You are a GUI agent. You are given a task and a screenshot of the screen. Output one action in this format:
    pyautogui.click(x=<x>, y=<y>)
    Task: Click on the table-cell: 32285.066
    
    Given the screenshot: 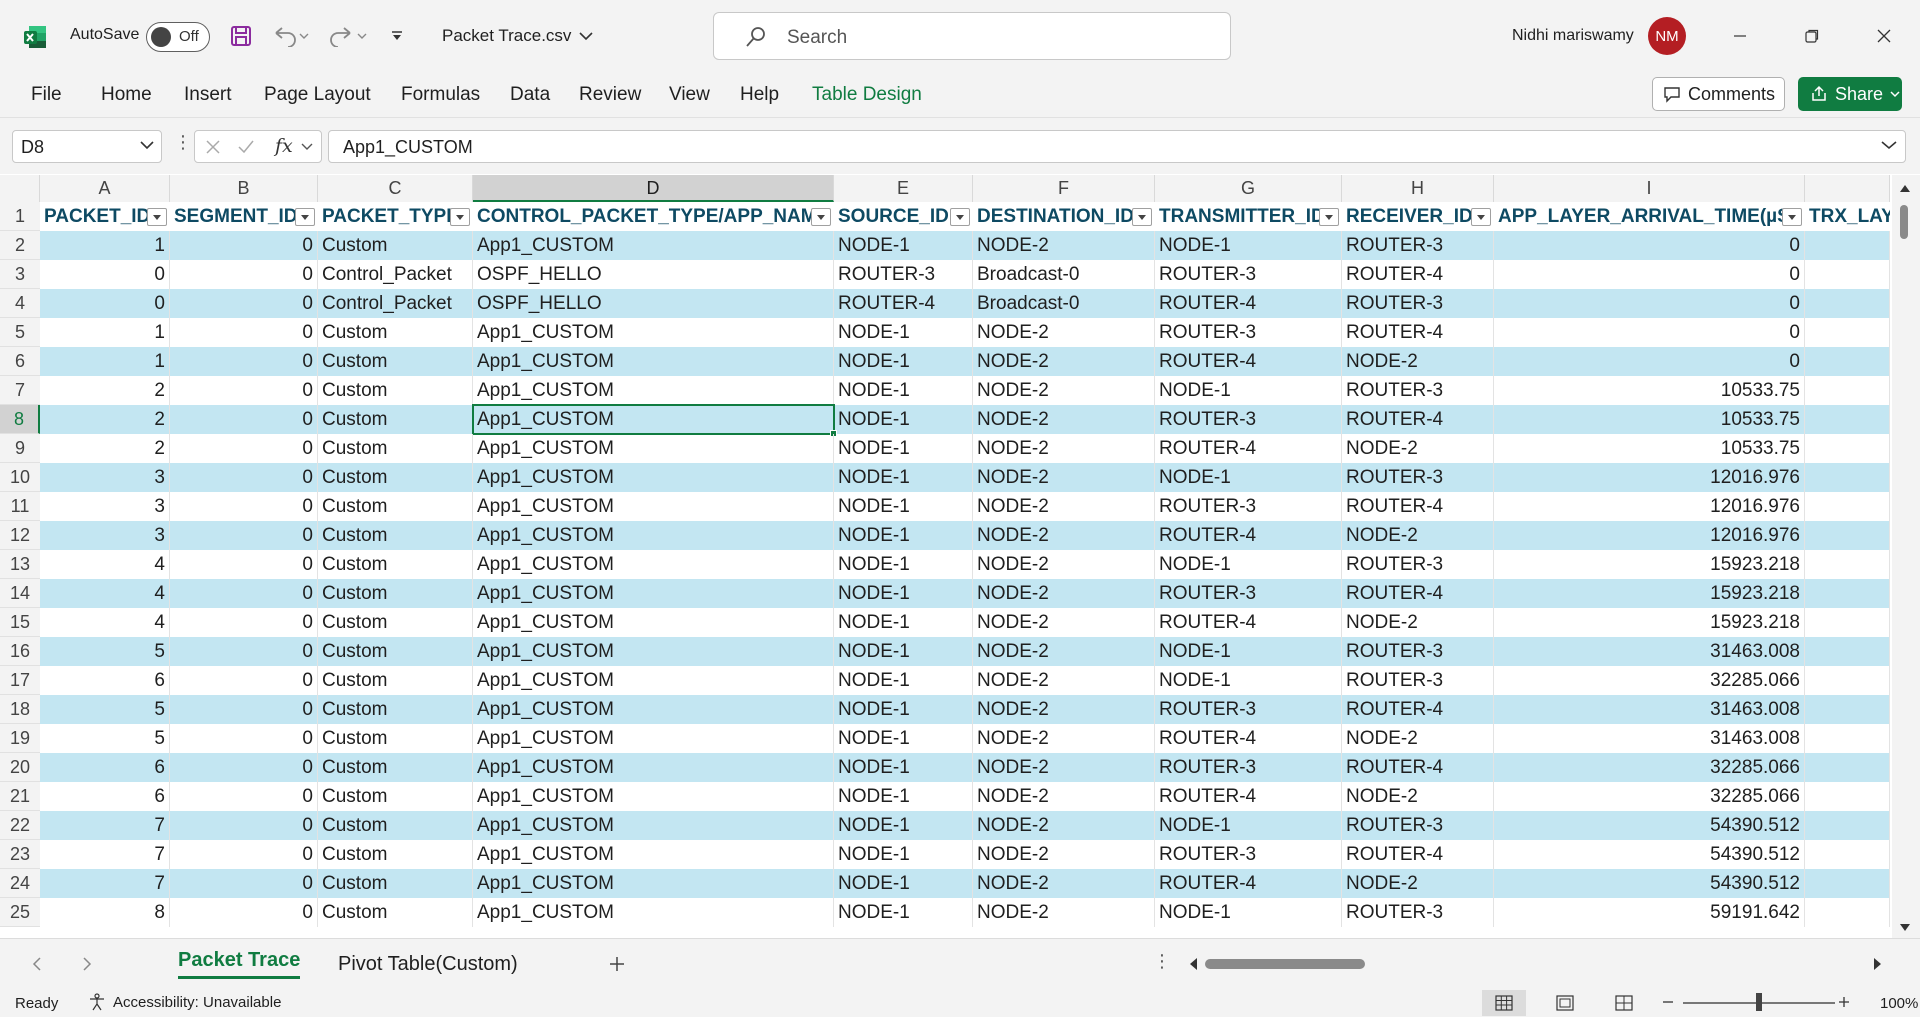 What is the action you would take?
    pyautogui.click(x=1649, y=767)
    